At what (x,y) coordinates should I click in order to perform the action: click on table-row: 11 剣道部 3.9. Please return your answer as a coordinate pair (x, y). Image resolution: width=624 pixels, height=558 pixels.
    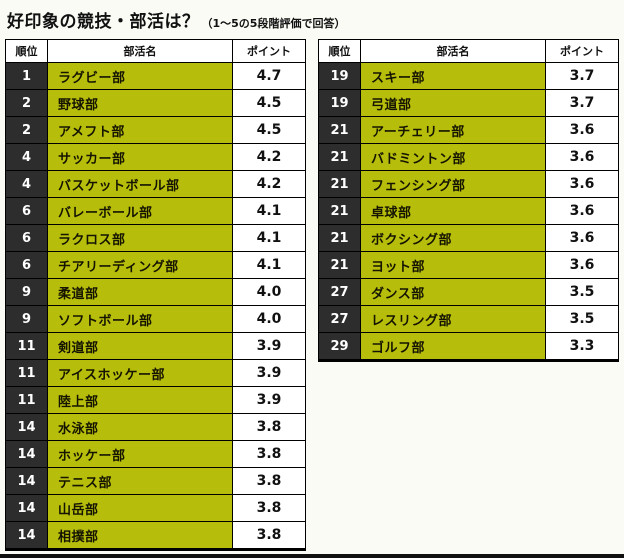
    Looking at the image, I should click on (155, 346).